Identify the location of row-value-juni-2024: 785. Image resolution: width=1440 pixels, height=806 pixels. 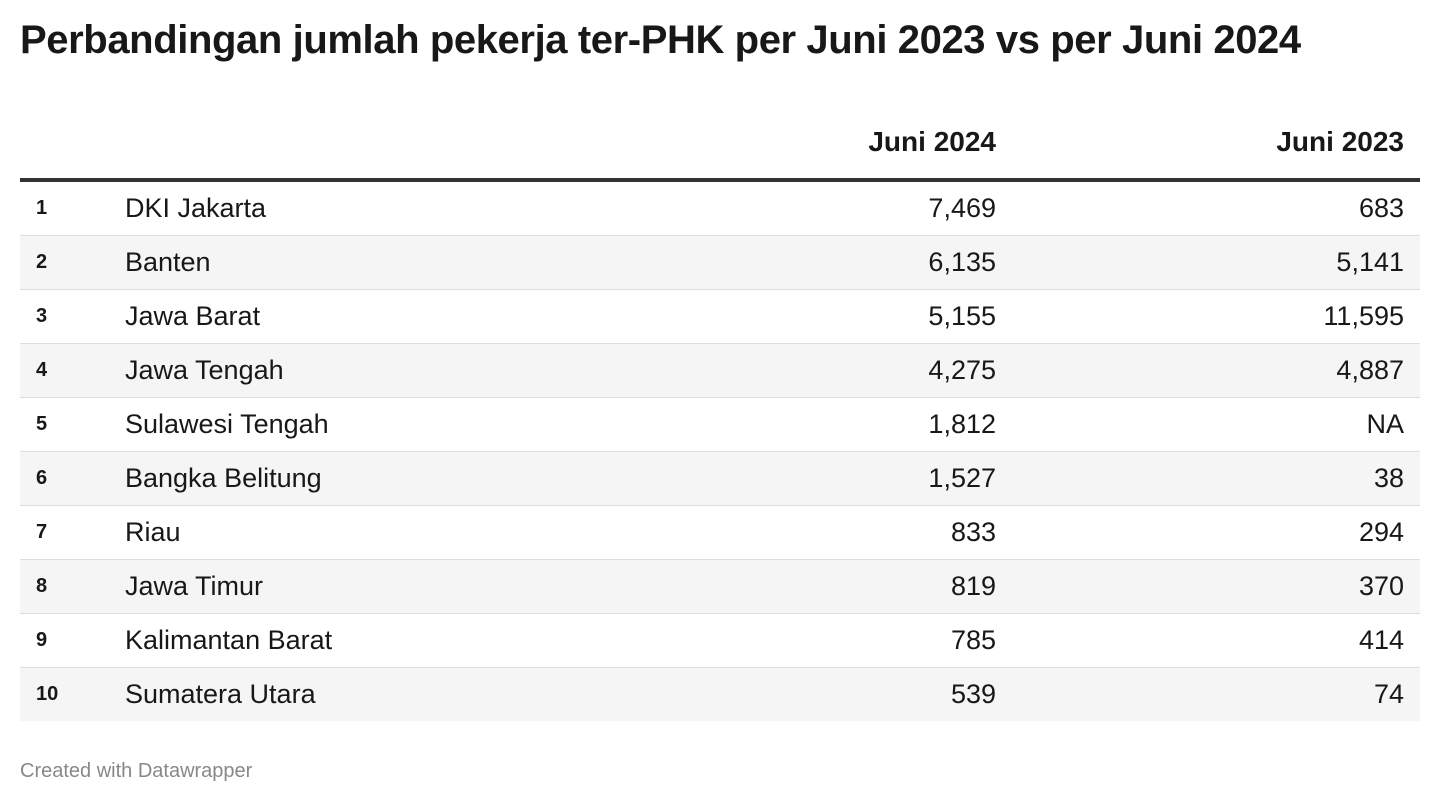
(973, 640).